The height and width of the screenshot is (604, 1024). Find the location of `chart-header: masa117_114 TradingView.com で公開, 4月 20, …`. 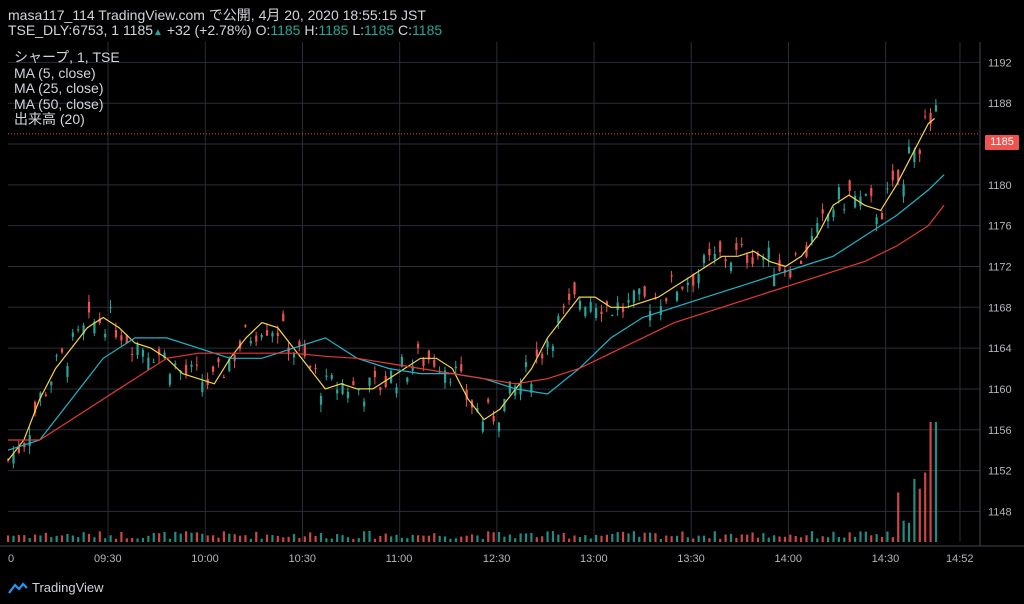

chart-header: masa117_114 TradingView.com で公開, 4月 20, … is located at coordinates (512, 21).